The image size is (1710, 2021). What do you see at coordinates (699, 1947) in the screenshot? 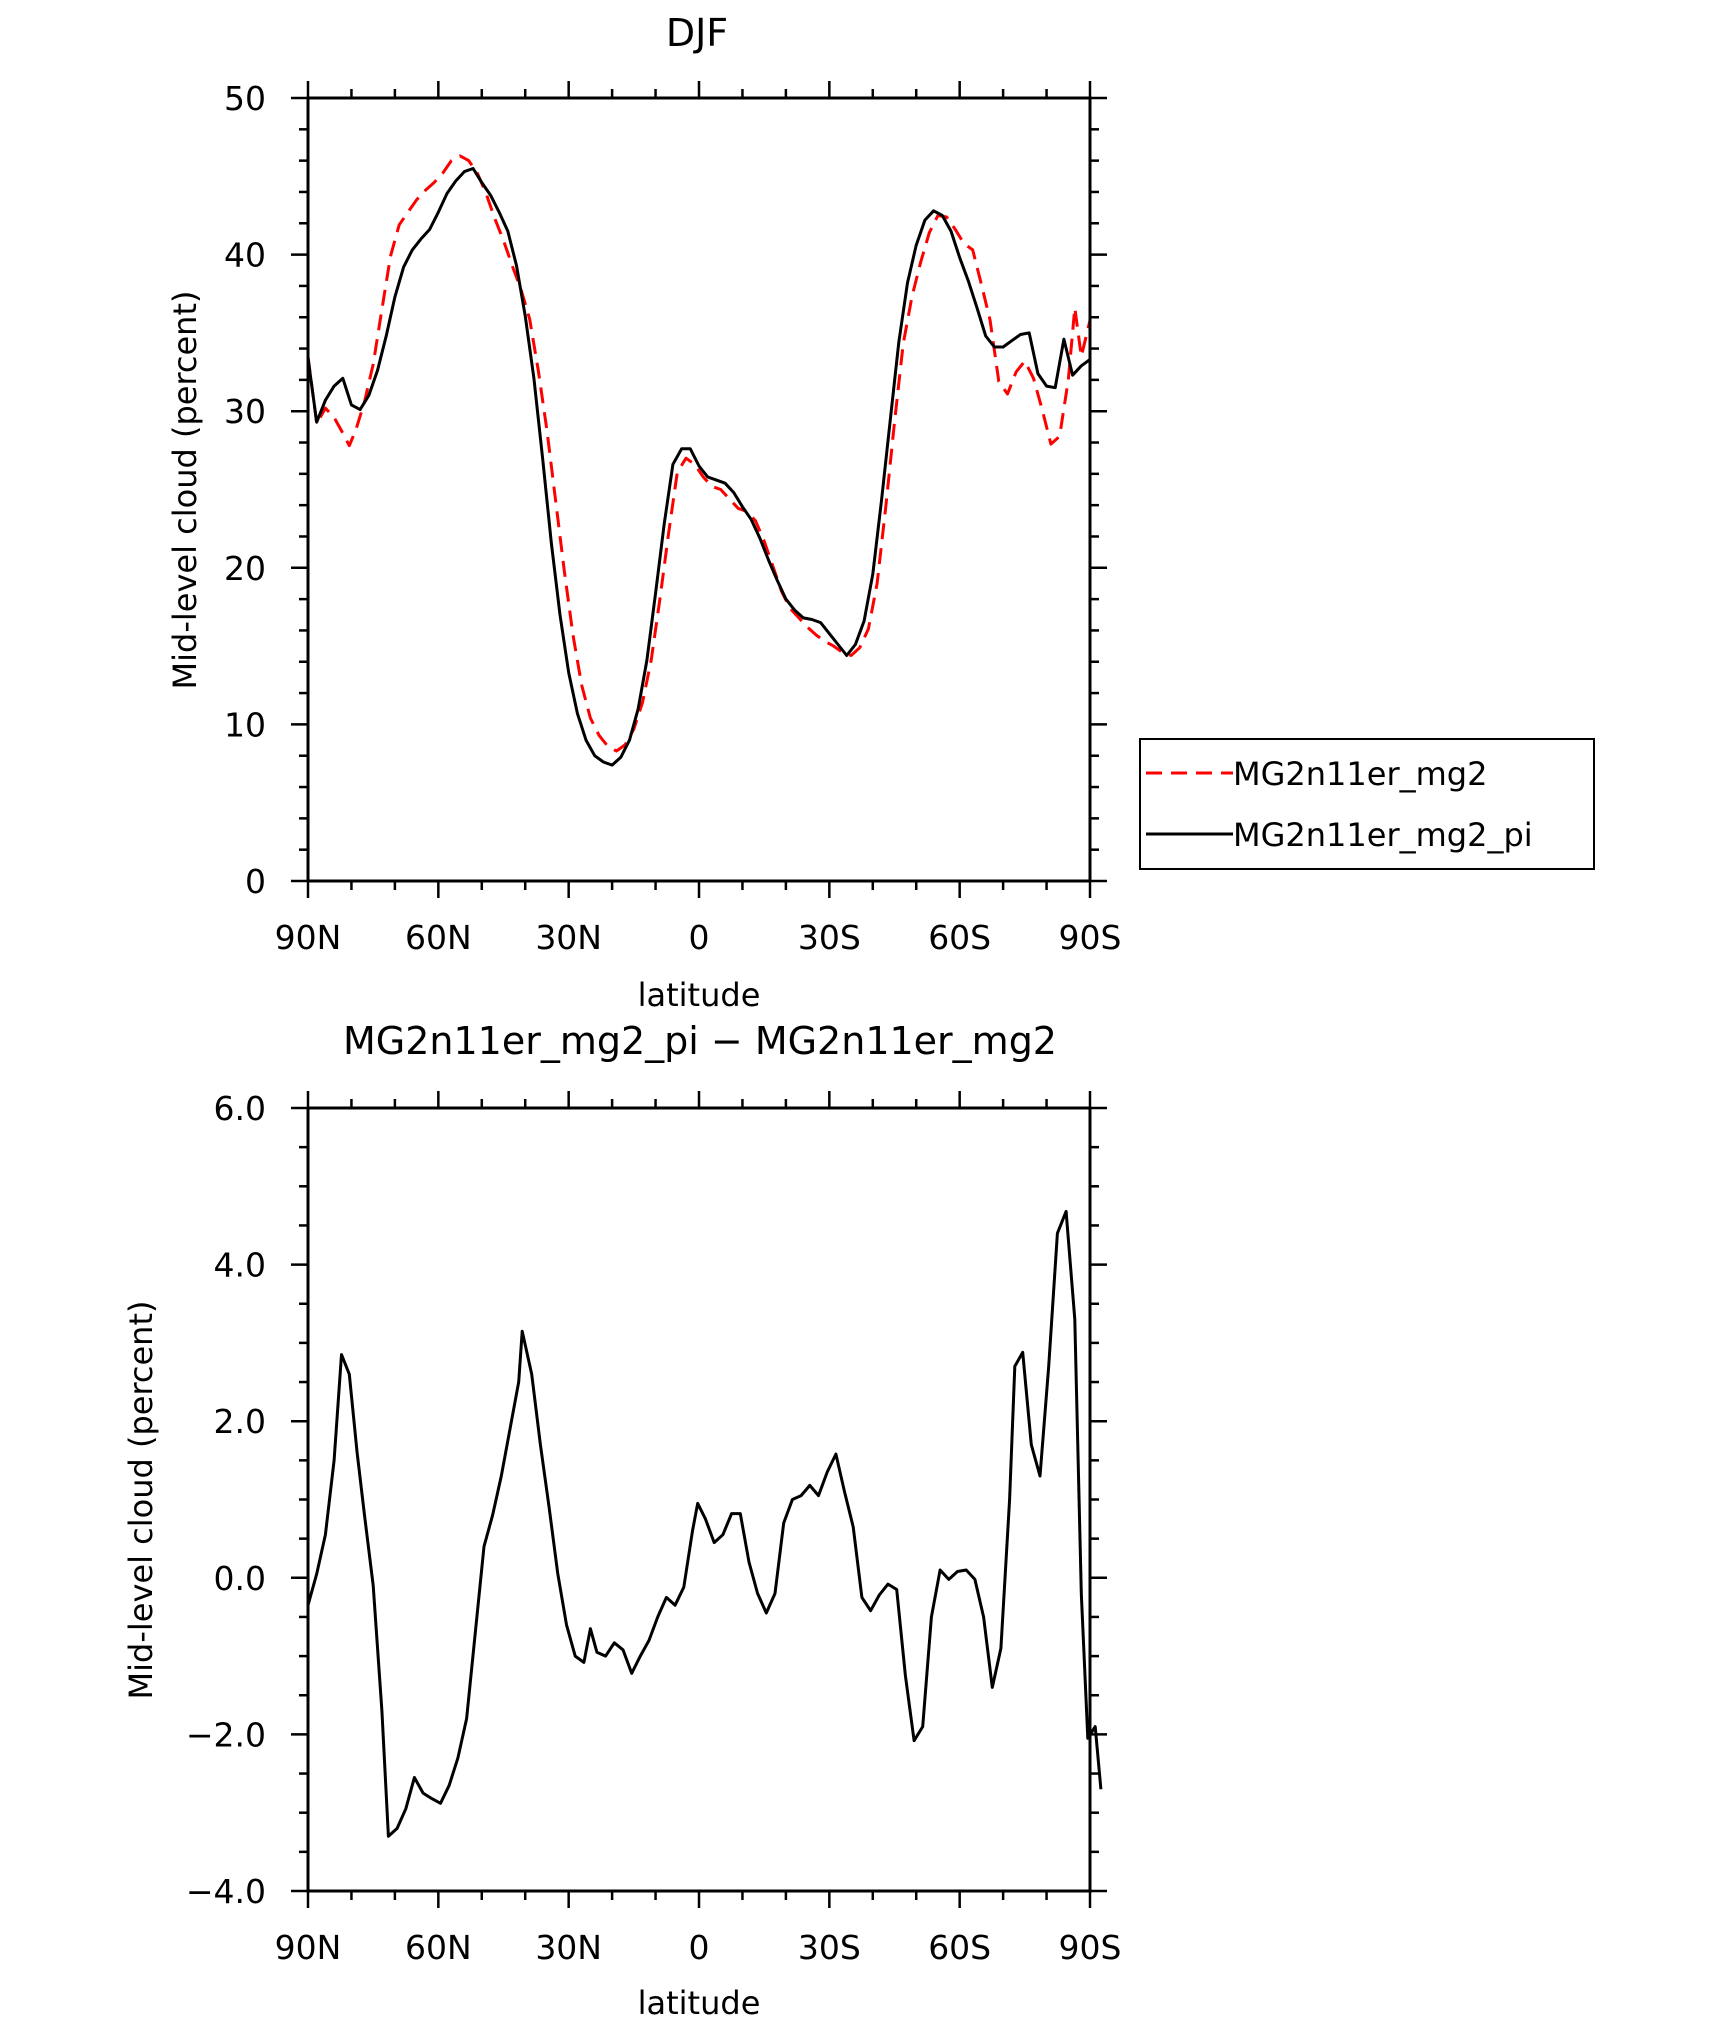
I see `bottom-x-tick-label: 0` at bounding box center [699, 1947].